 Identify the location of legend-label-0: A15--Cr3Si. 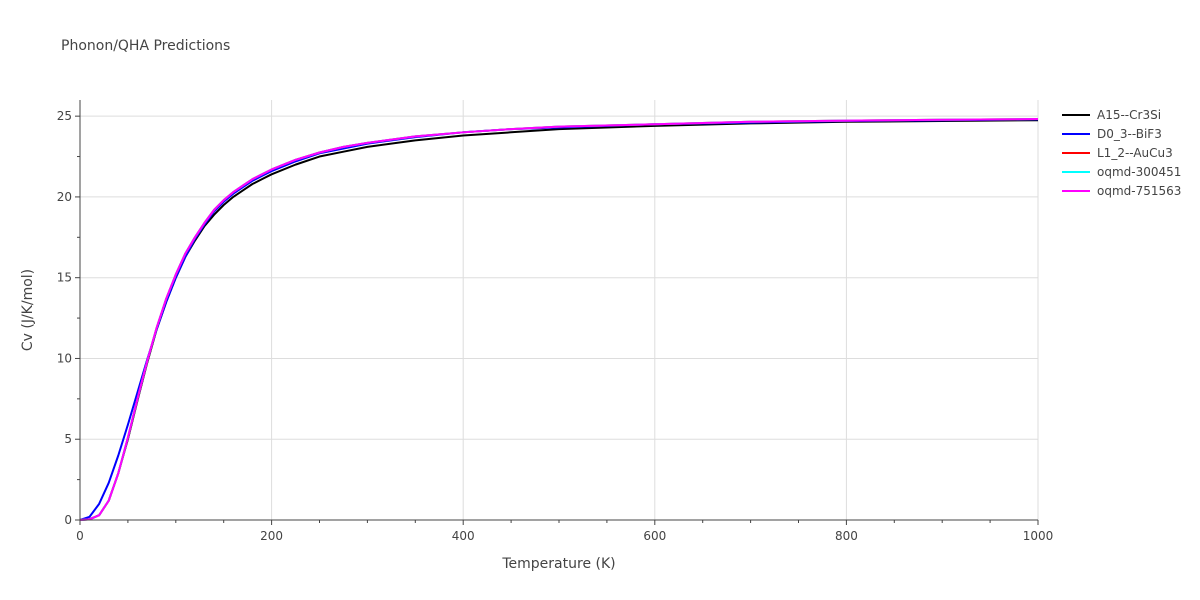
(1129, 115).